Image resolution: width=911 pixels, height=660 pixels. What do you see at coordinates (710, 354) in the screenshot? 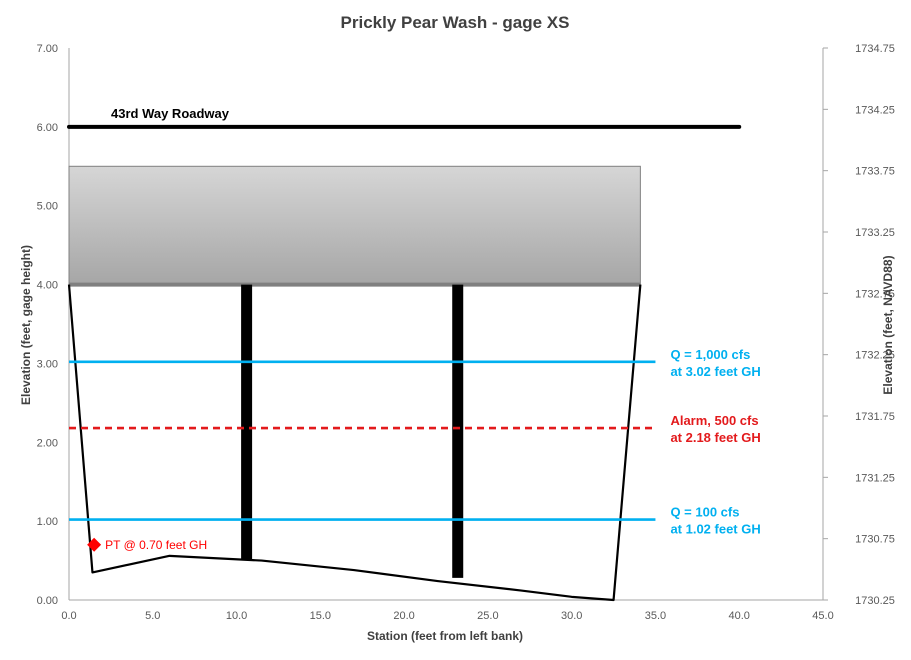
I see `level-label-line1: Q = 1,000 cfs` at bounding box center [710, 354].